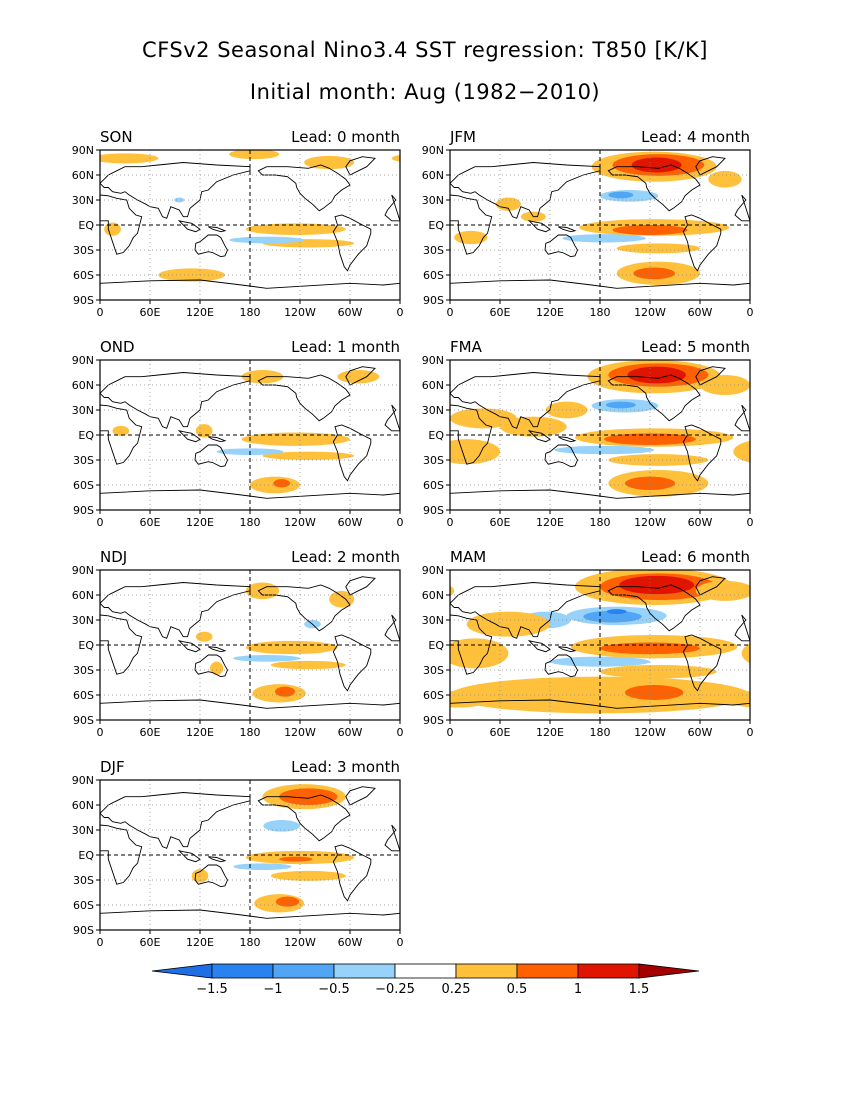  What do you see at coordinates (695, 557) in the screenshot?
I see `lead-label: Lead: 6 month` at bounding box center [695, 557].